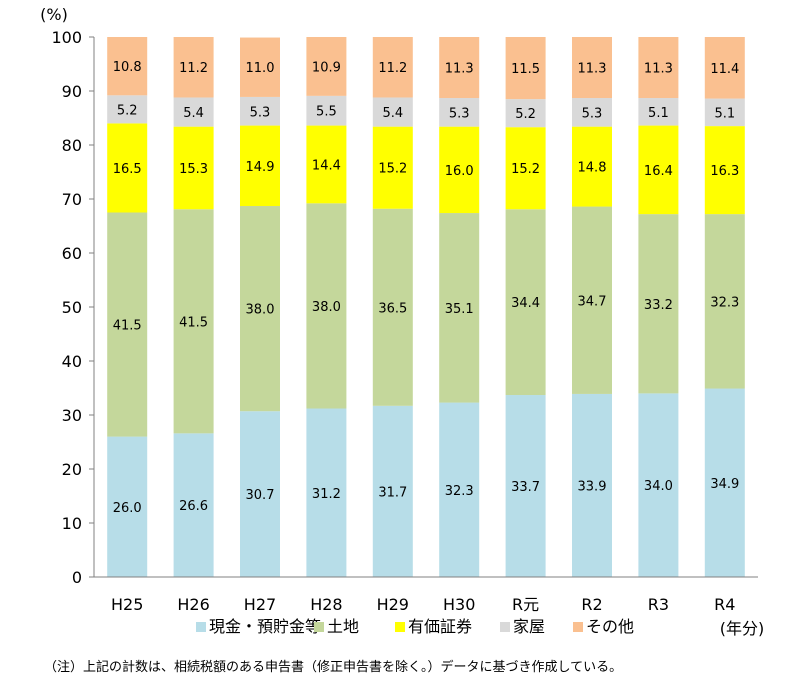  I want to click on legend-label: 現金・預貯金等, so click(265, 626).